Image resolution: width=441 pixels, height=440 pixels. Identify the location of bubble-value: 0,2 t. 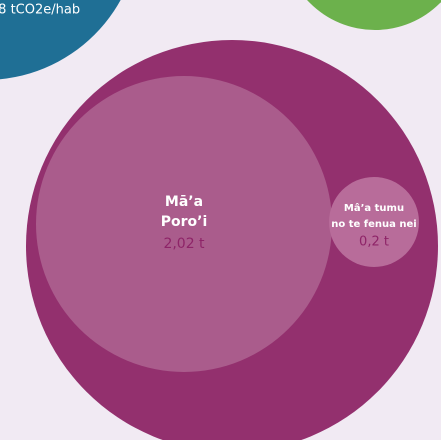
(374, 242).